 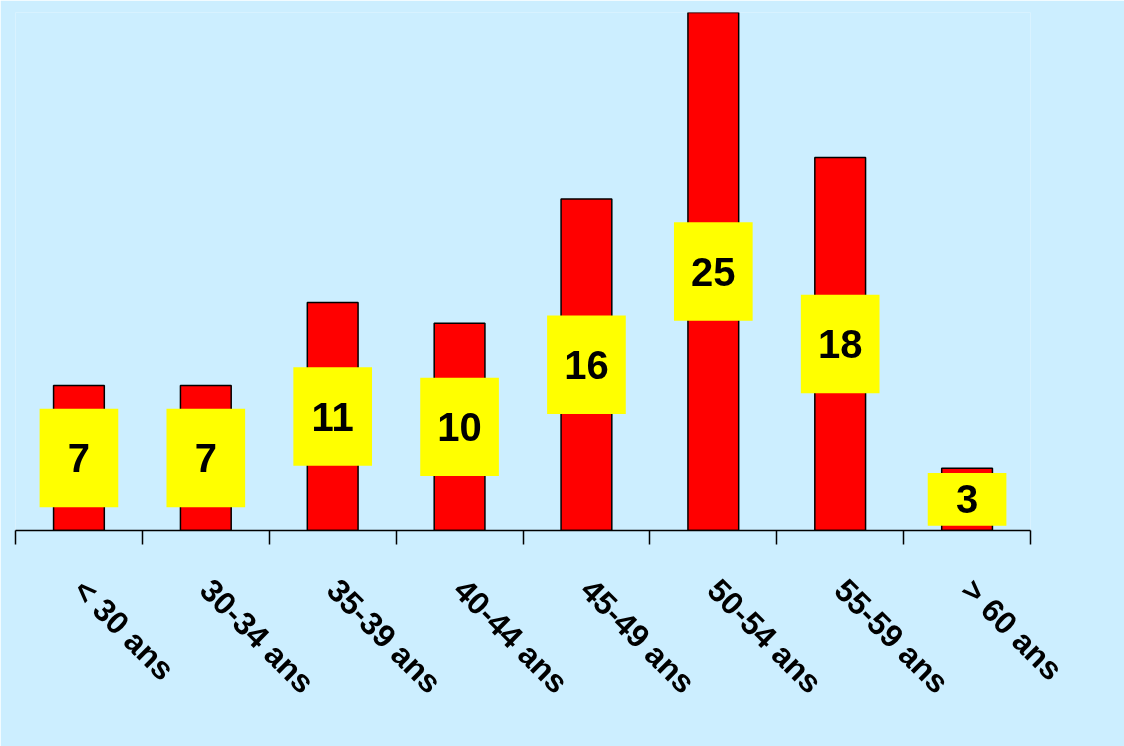 I want to click on data-label: 3, so click(x=967, y=499).